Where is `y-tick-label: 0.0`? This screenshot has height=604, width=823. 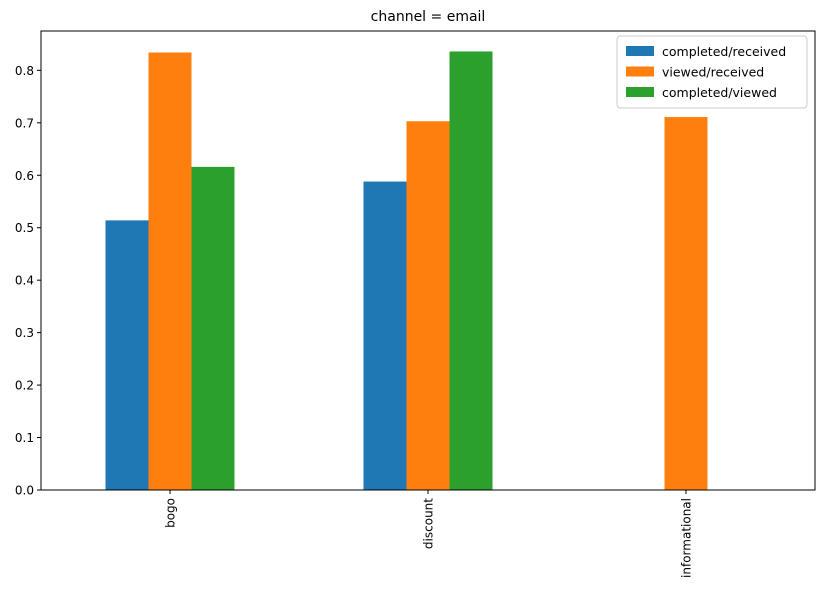 y-tick-label: 0.0 is located at coordinates (24, 491).